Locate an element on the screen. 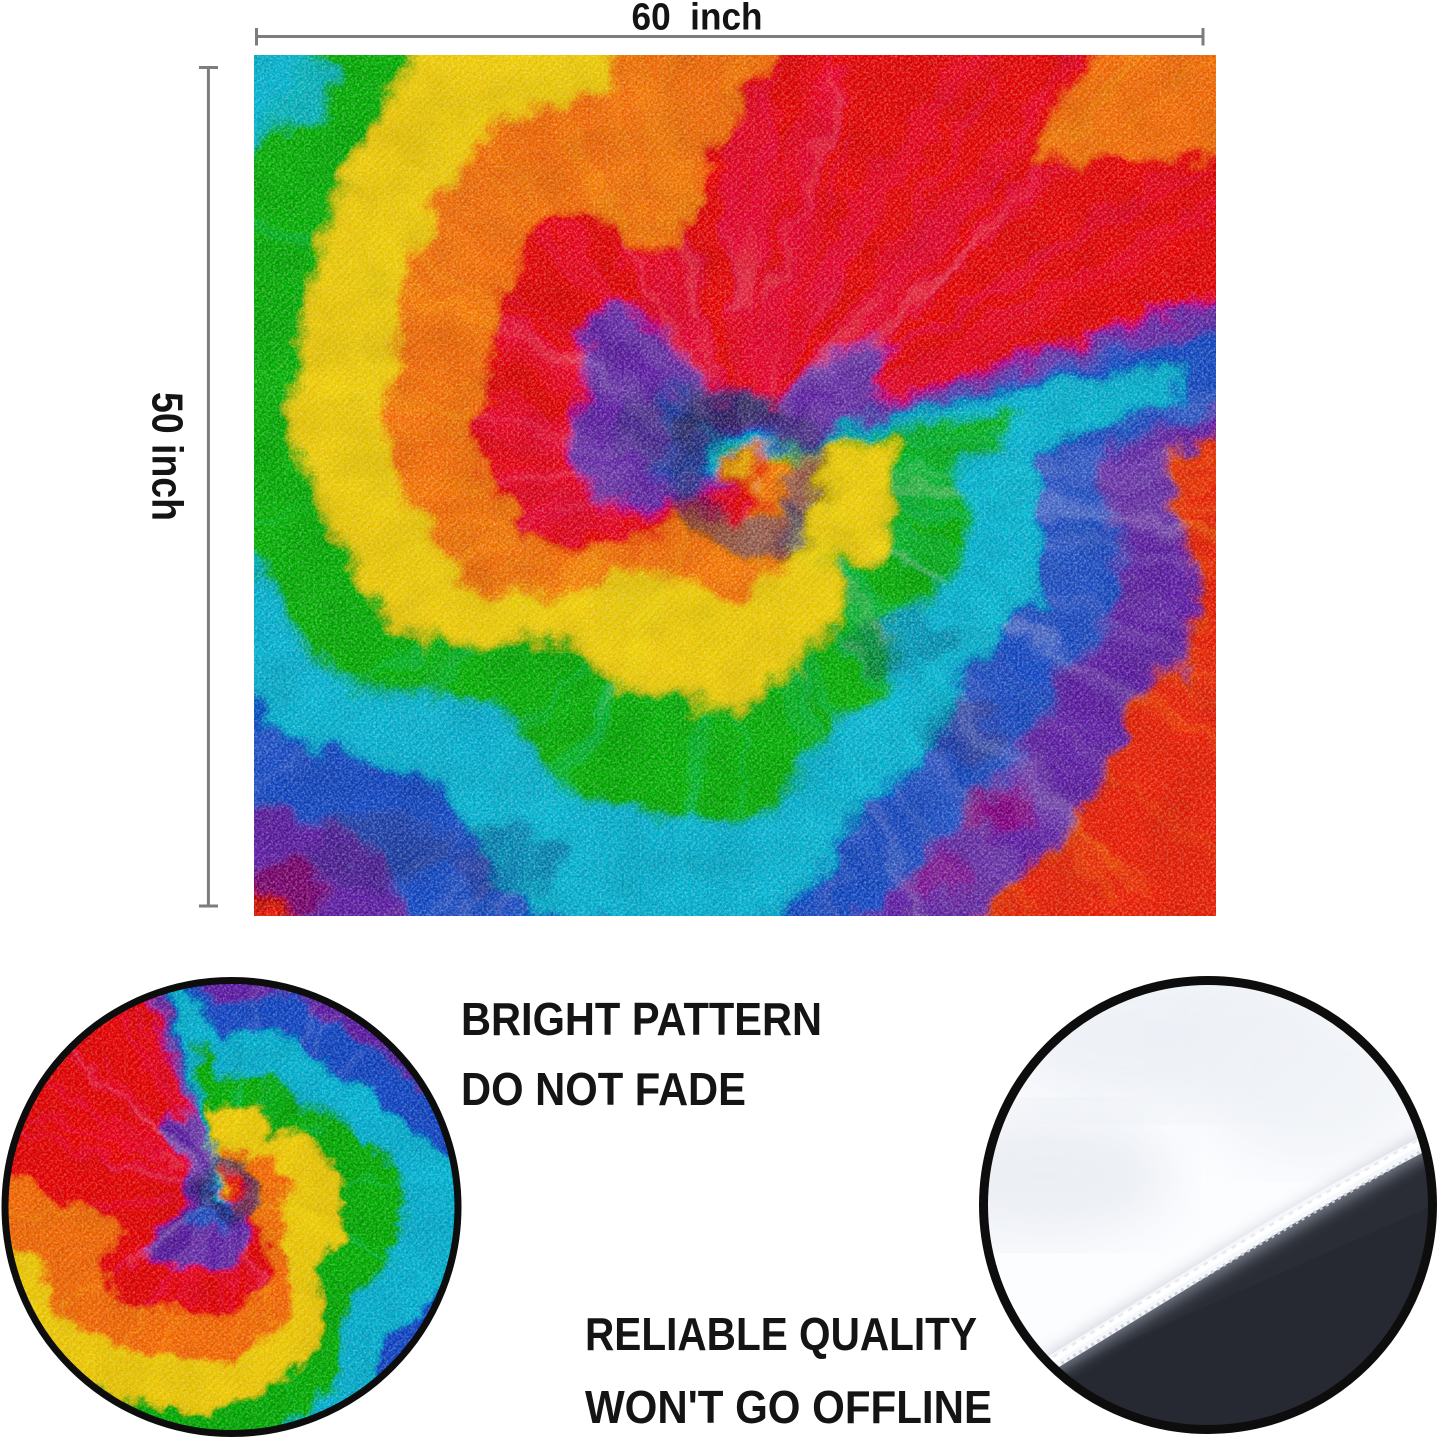  svg-text: BRIGHT PATTERN is located at coordinates (641, 1019).